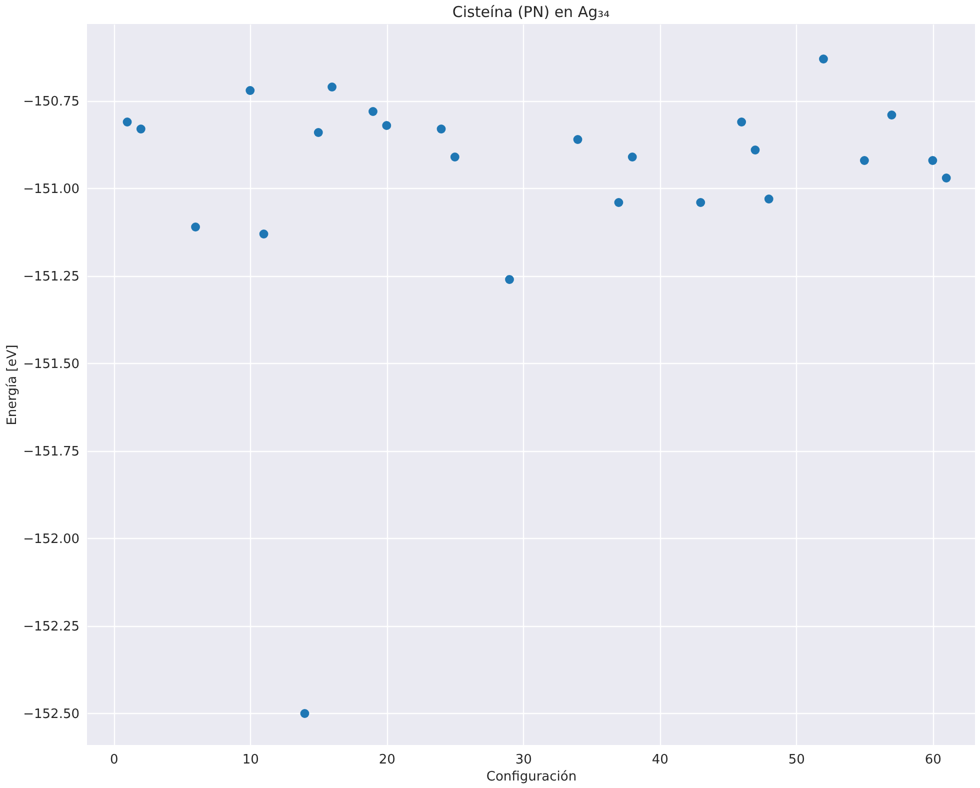  I want to click on y-tick-label: −150.75, so click(51, 102).